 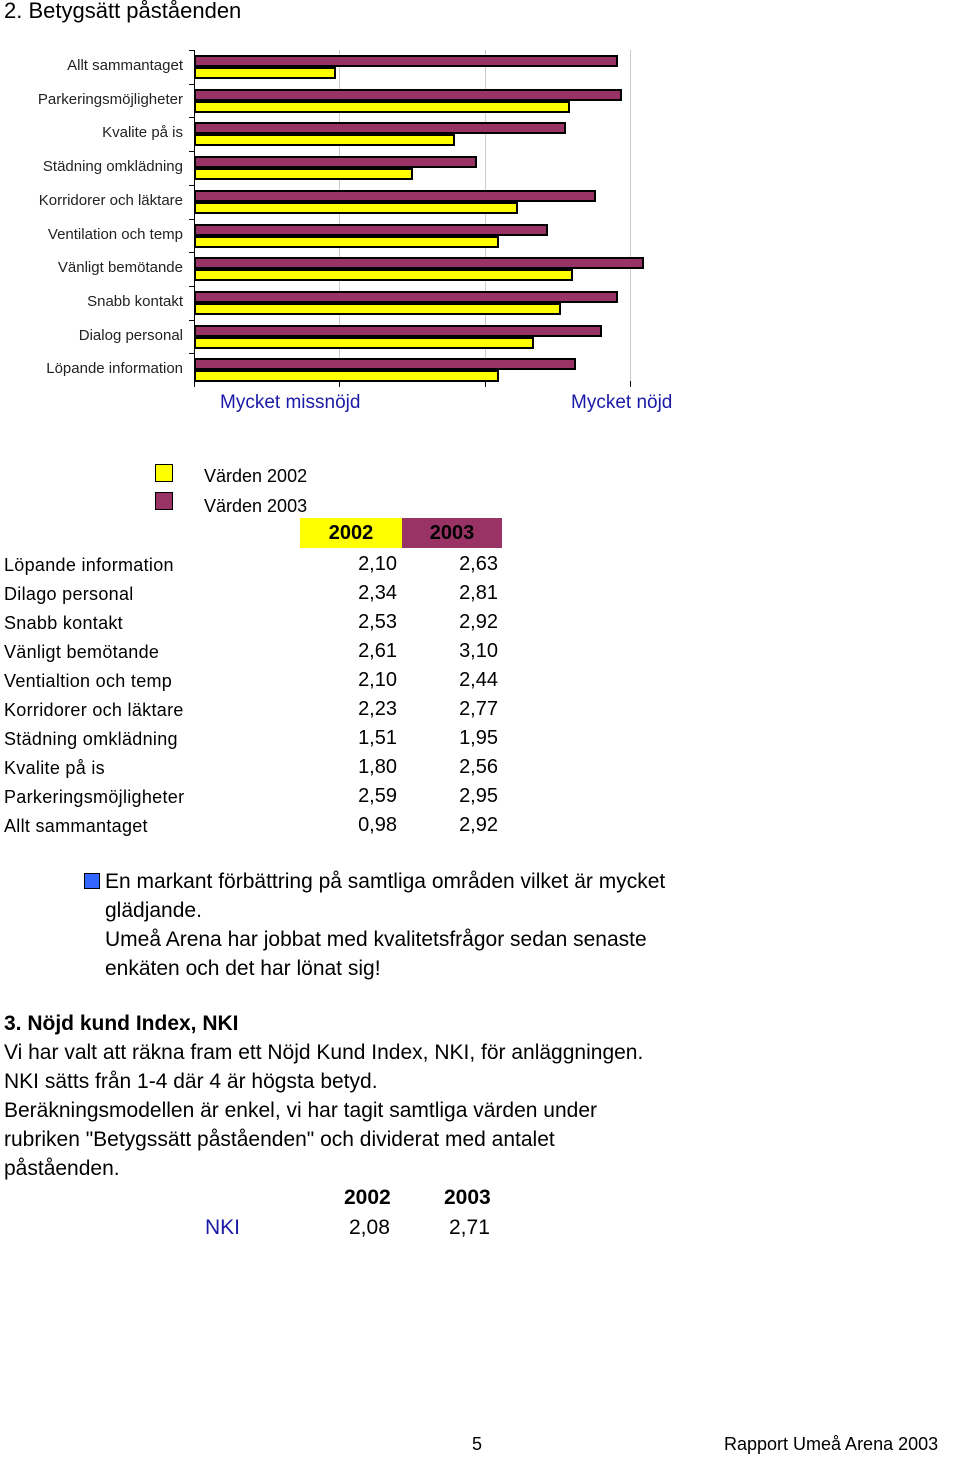 What do you see at coordinates (377, 767) in the screenshot?
I see `table-cell-2002: 1,80` at bounding box center [377, 767].